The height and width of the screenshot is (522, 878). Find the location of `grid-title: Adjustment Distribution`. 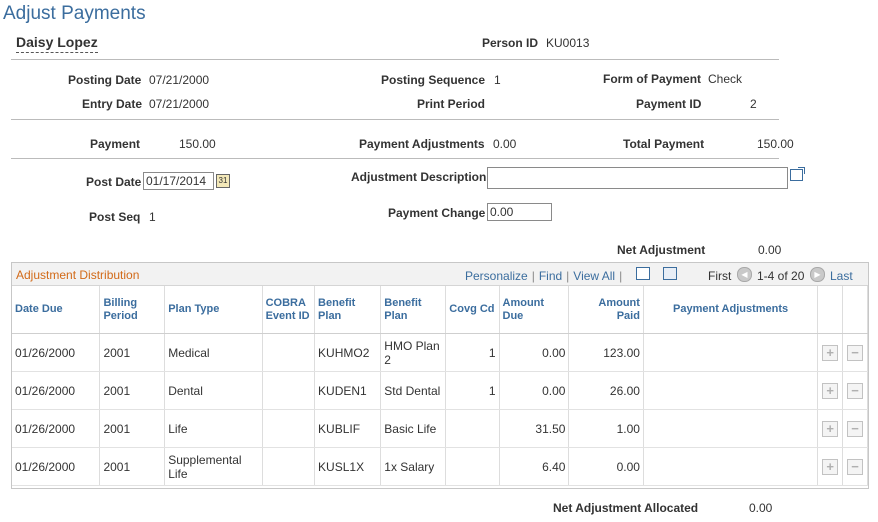

grid-title: Adjustment Distribution is located at coordinates (78, 275).